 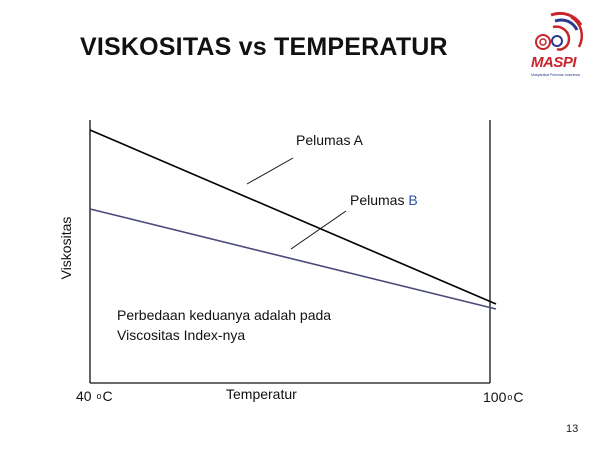 What do you see at coordinates (495, 397) in the screenshot?
I see `x-right-value: 100` at bounding box center [495, 397].